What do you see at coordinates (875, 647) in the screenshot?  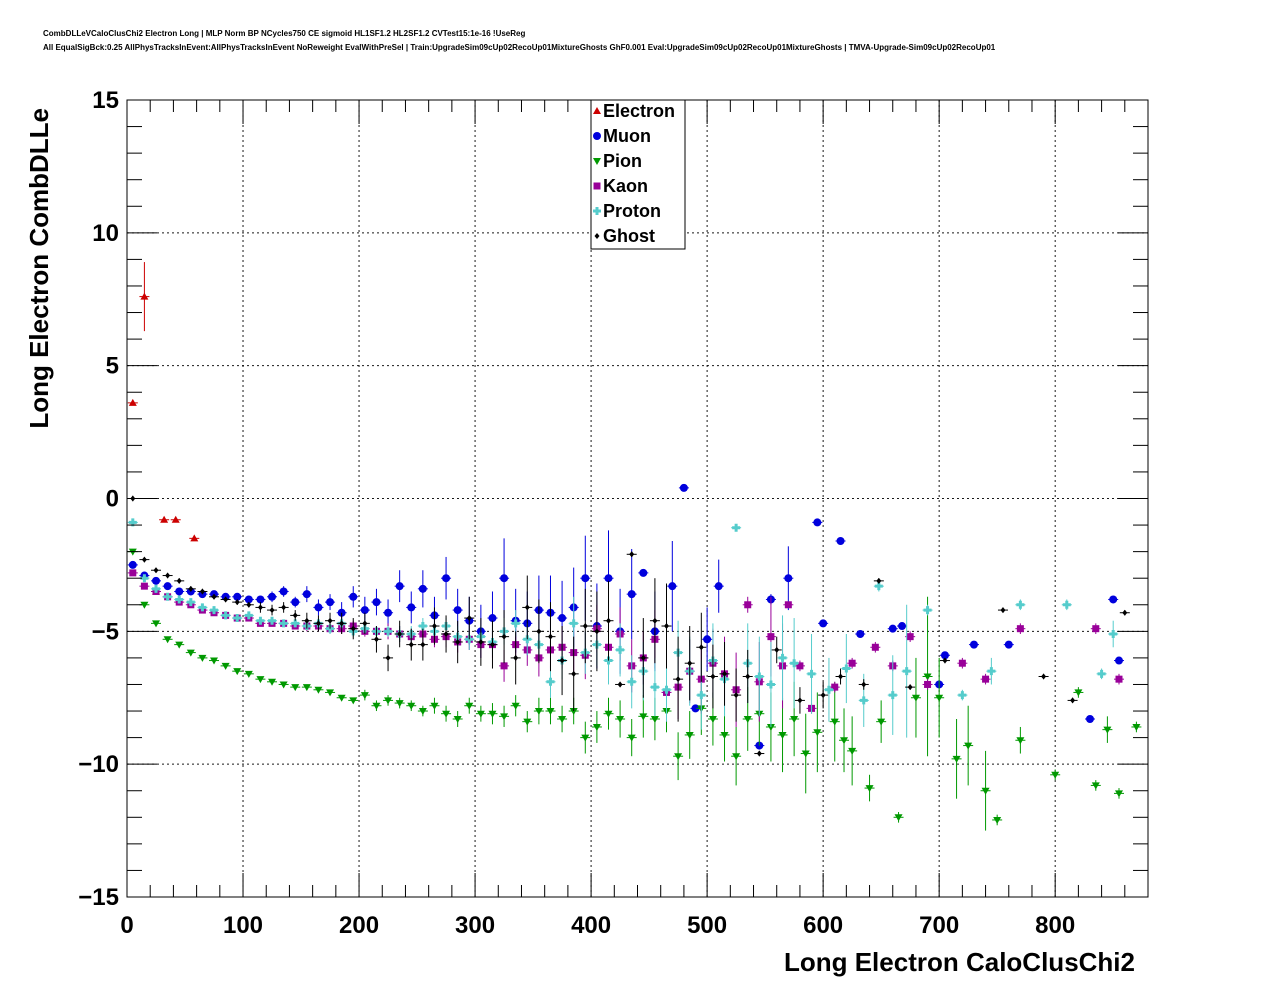 I see `kaon-point` at bounding box center [875, 647].